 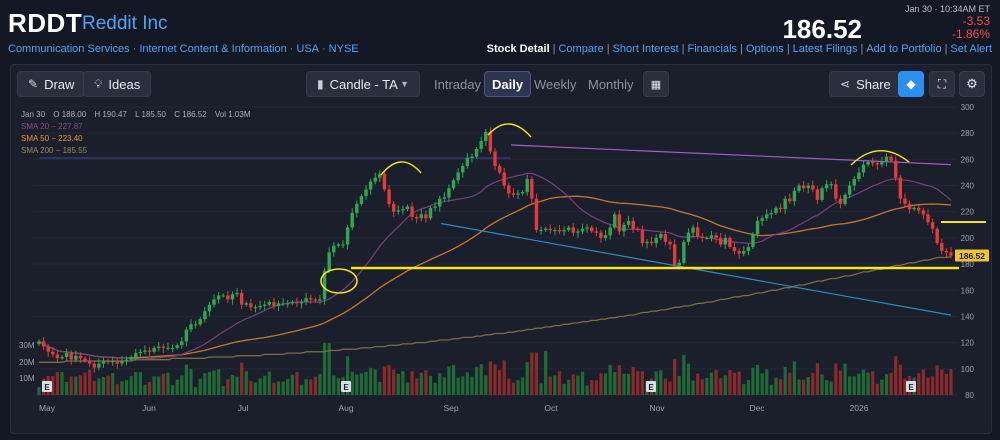 What do you see at coordinates (343, 49) in the screenshot?
I see `breadcrumb-exchange: NYSE` at bounding box center [343, 49].